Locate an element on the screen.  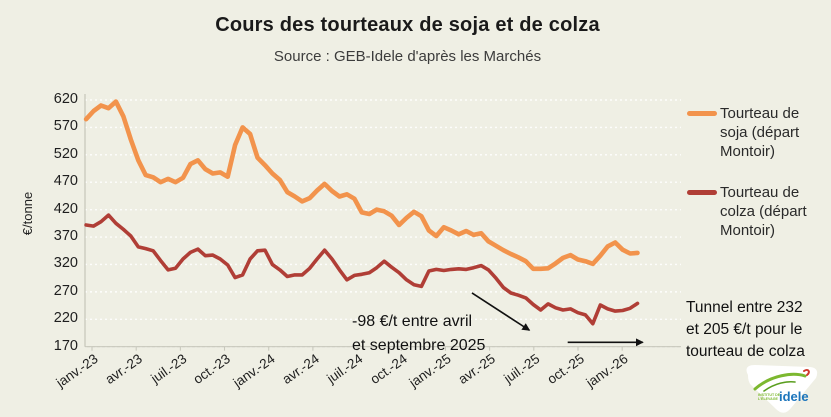
annotation-drop-text: -98 €/t entre avril et septembre 2025 is located at coordinates (418, 334).